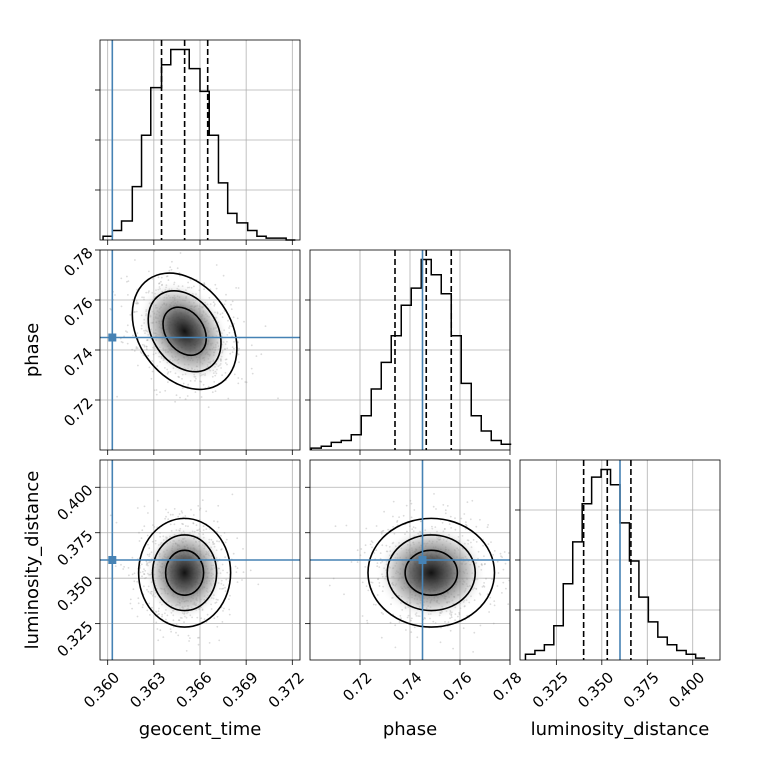 This screenshot has width=760, height=760. I want to click on scatter-panel-phase-vs-geocent-time-content, so click(200, 350).